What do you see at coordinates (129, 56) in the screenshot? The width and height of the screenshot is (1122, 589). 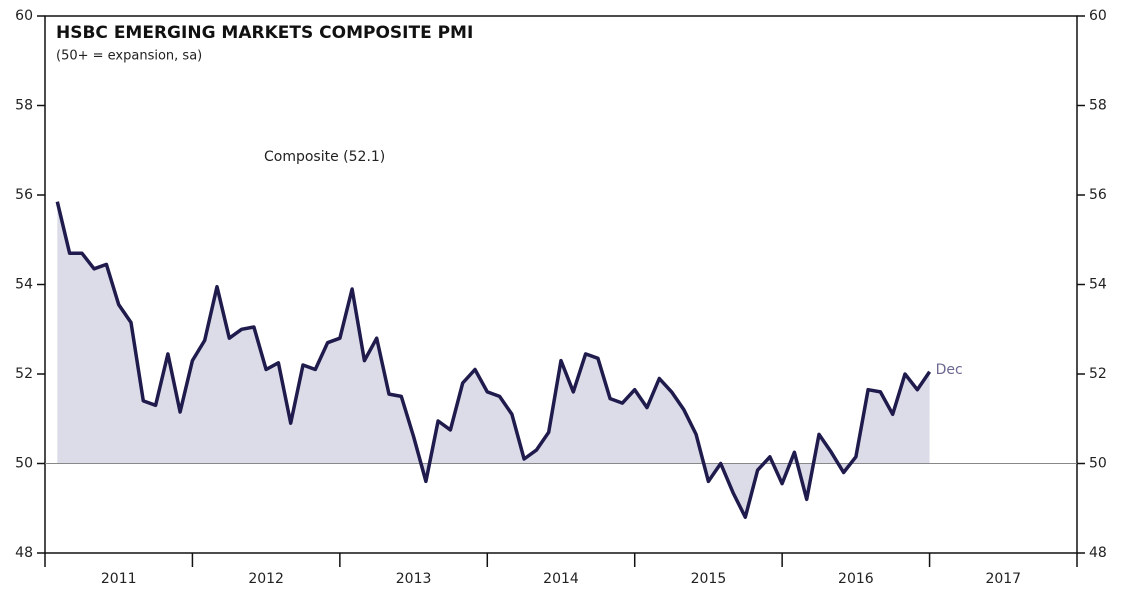 I see `chart-subtitle: (50+ = expansion, sa)` at bounding box center [129, 56].